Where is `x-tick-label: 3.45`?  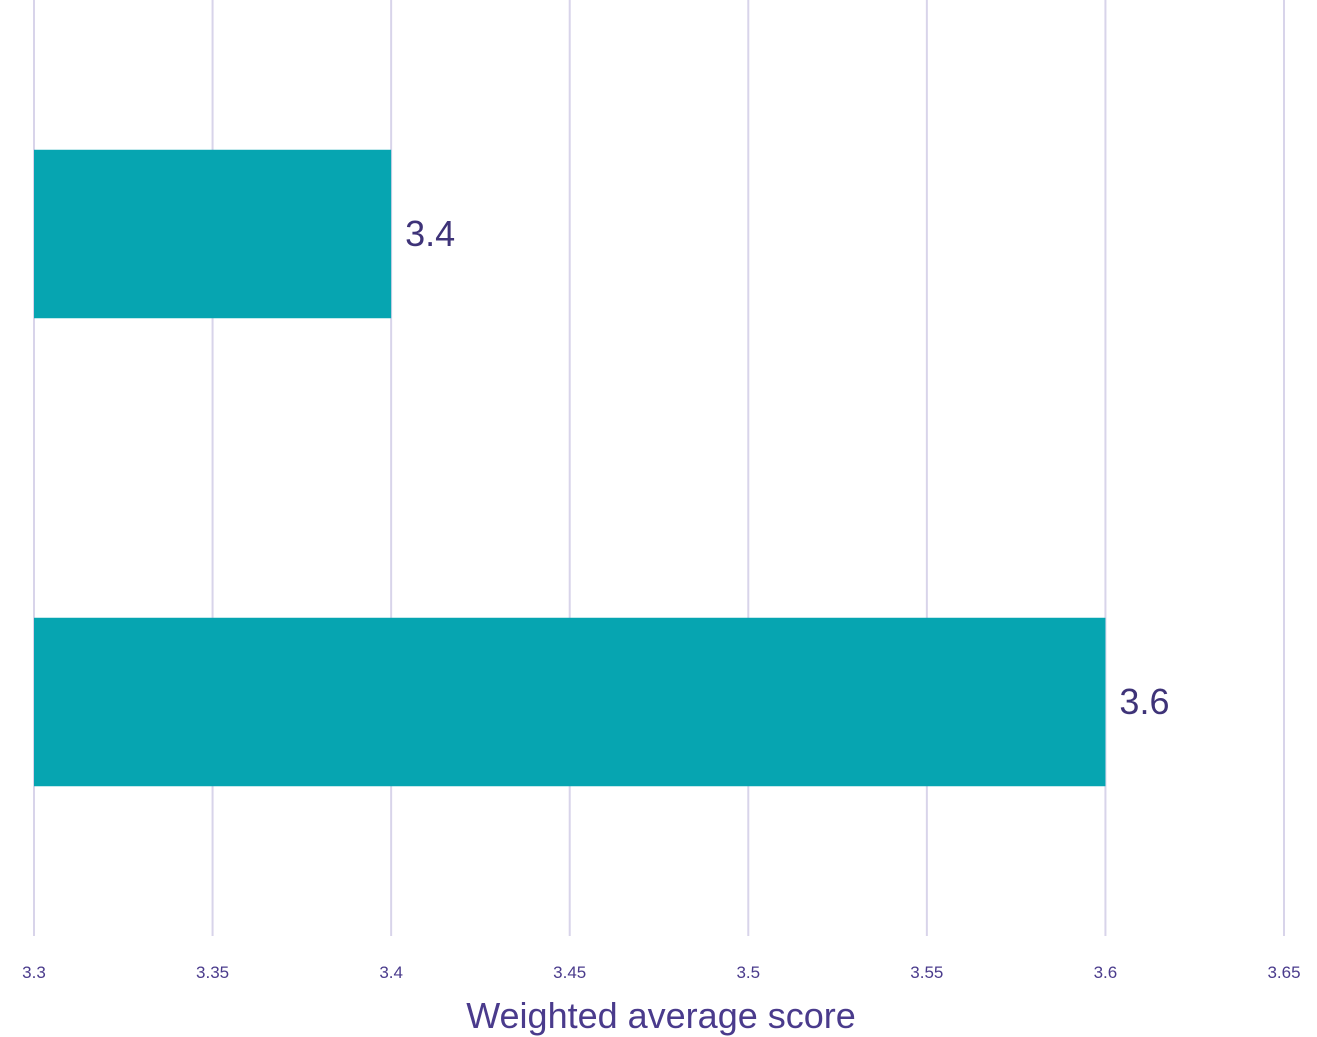
x-tick-label: 3.45 is located at coordinates (569, 972).